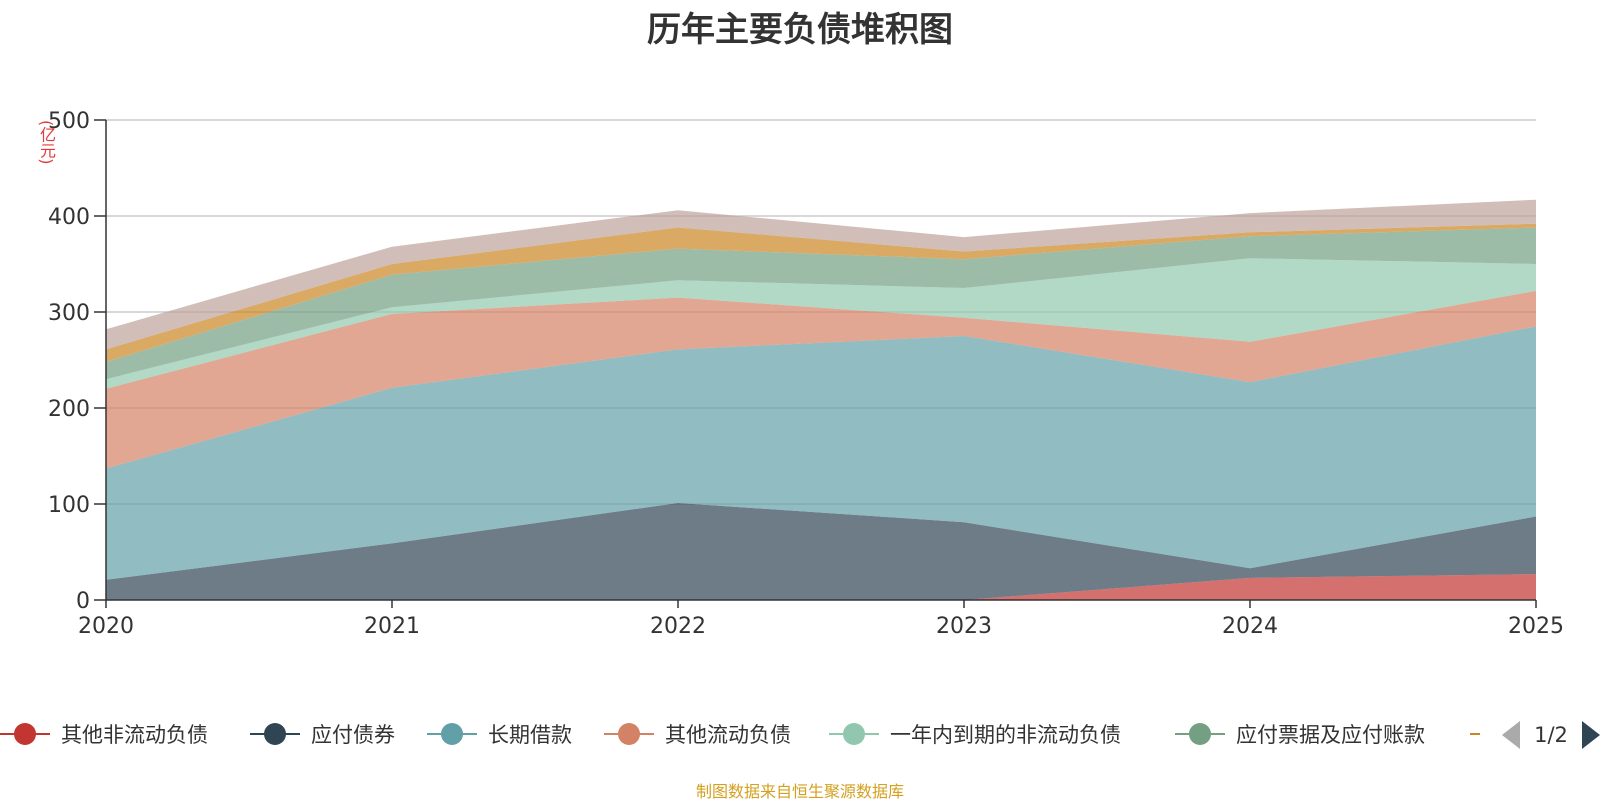  I want to click on x-tick-label: 2023, so click(964, 626).